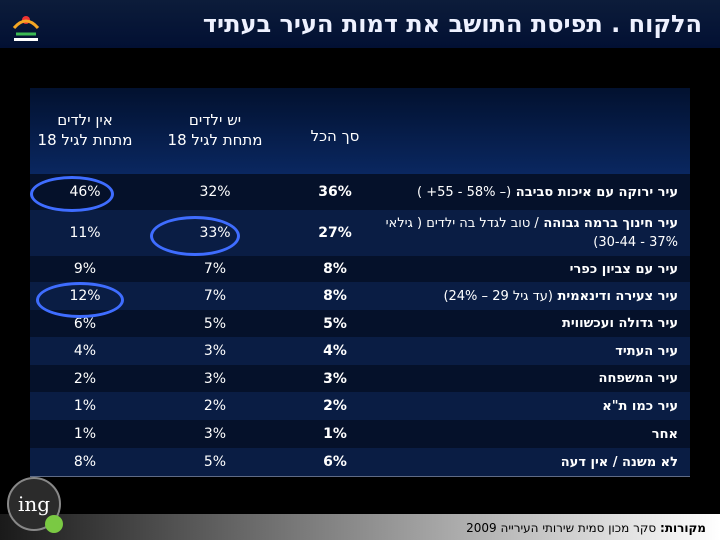 The image size is (720, 540). I want to click on cell-total: 1%, so click(335, 434).